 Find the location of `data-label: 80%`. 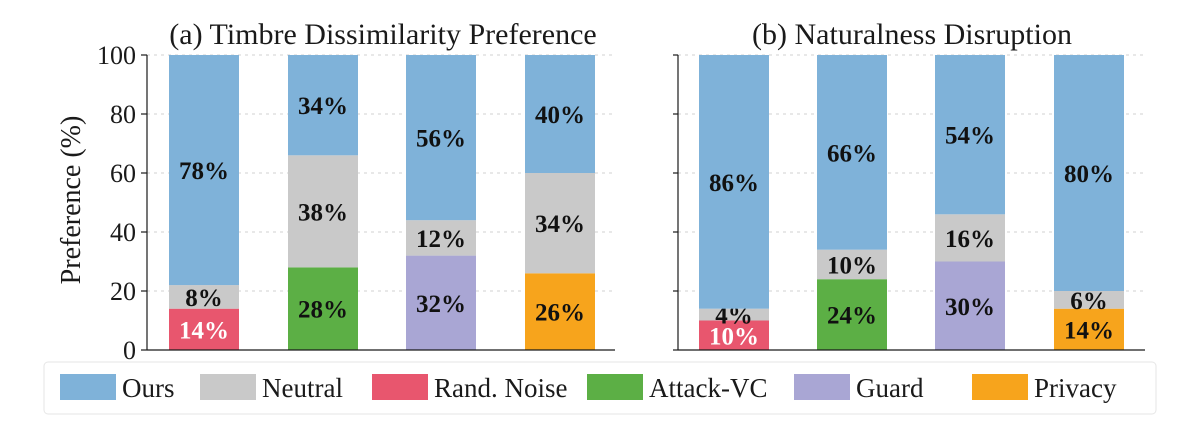

data-label: 80% is located at coordinates (1089, 174).